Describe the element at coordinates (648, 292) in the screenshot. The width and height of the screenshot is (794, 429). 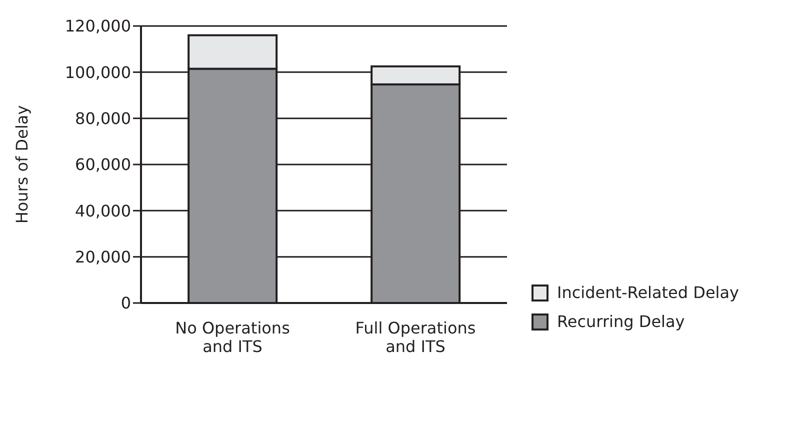
I see `legend-label: Incident-Related Delay` at that location.